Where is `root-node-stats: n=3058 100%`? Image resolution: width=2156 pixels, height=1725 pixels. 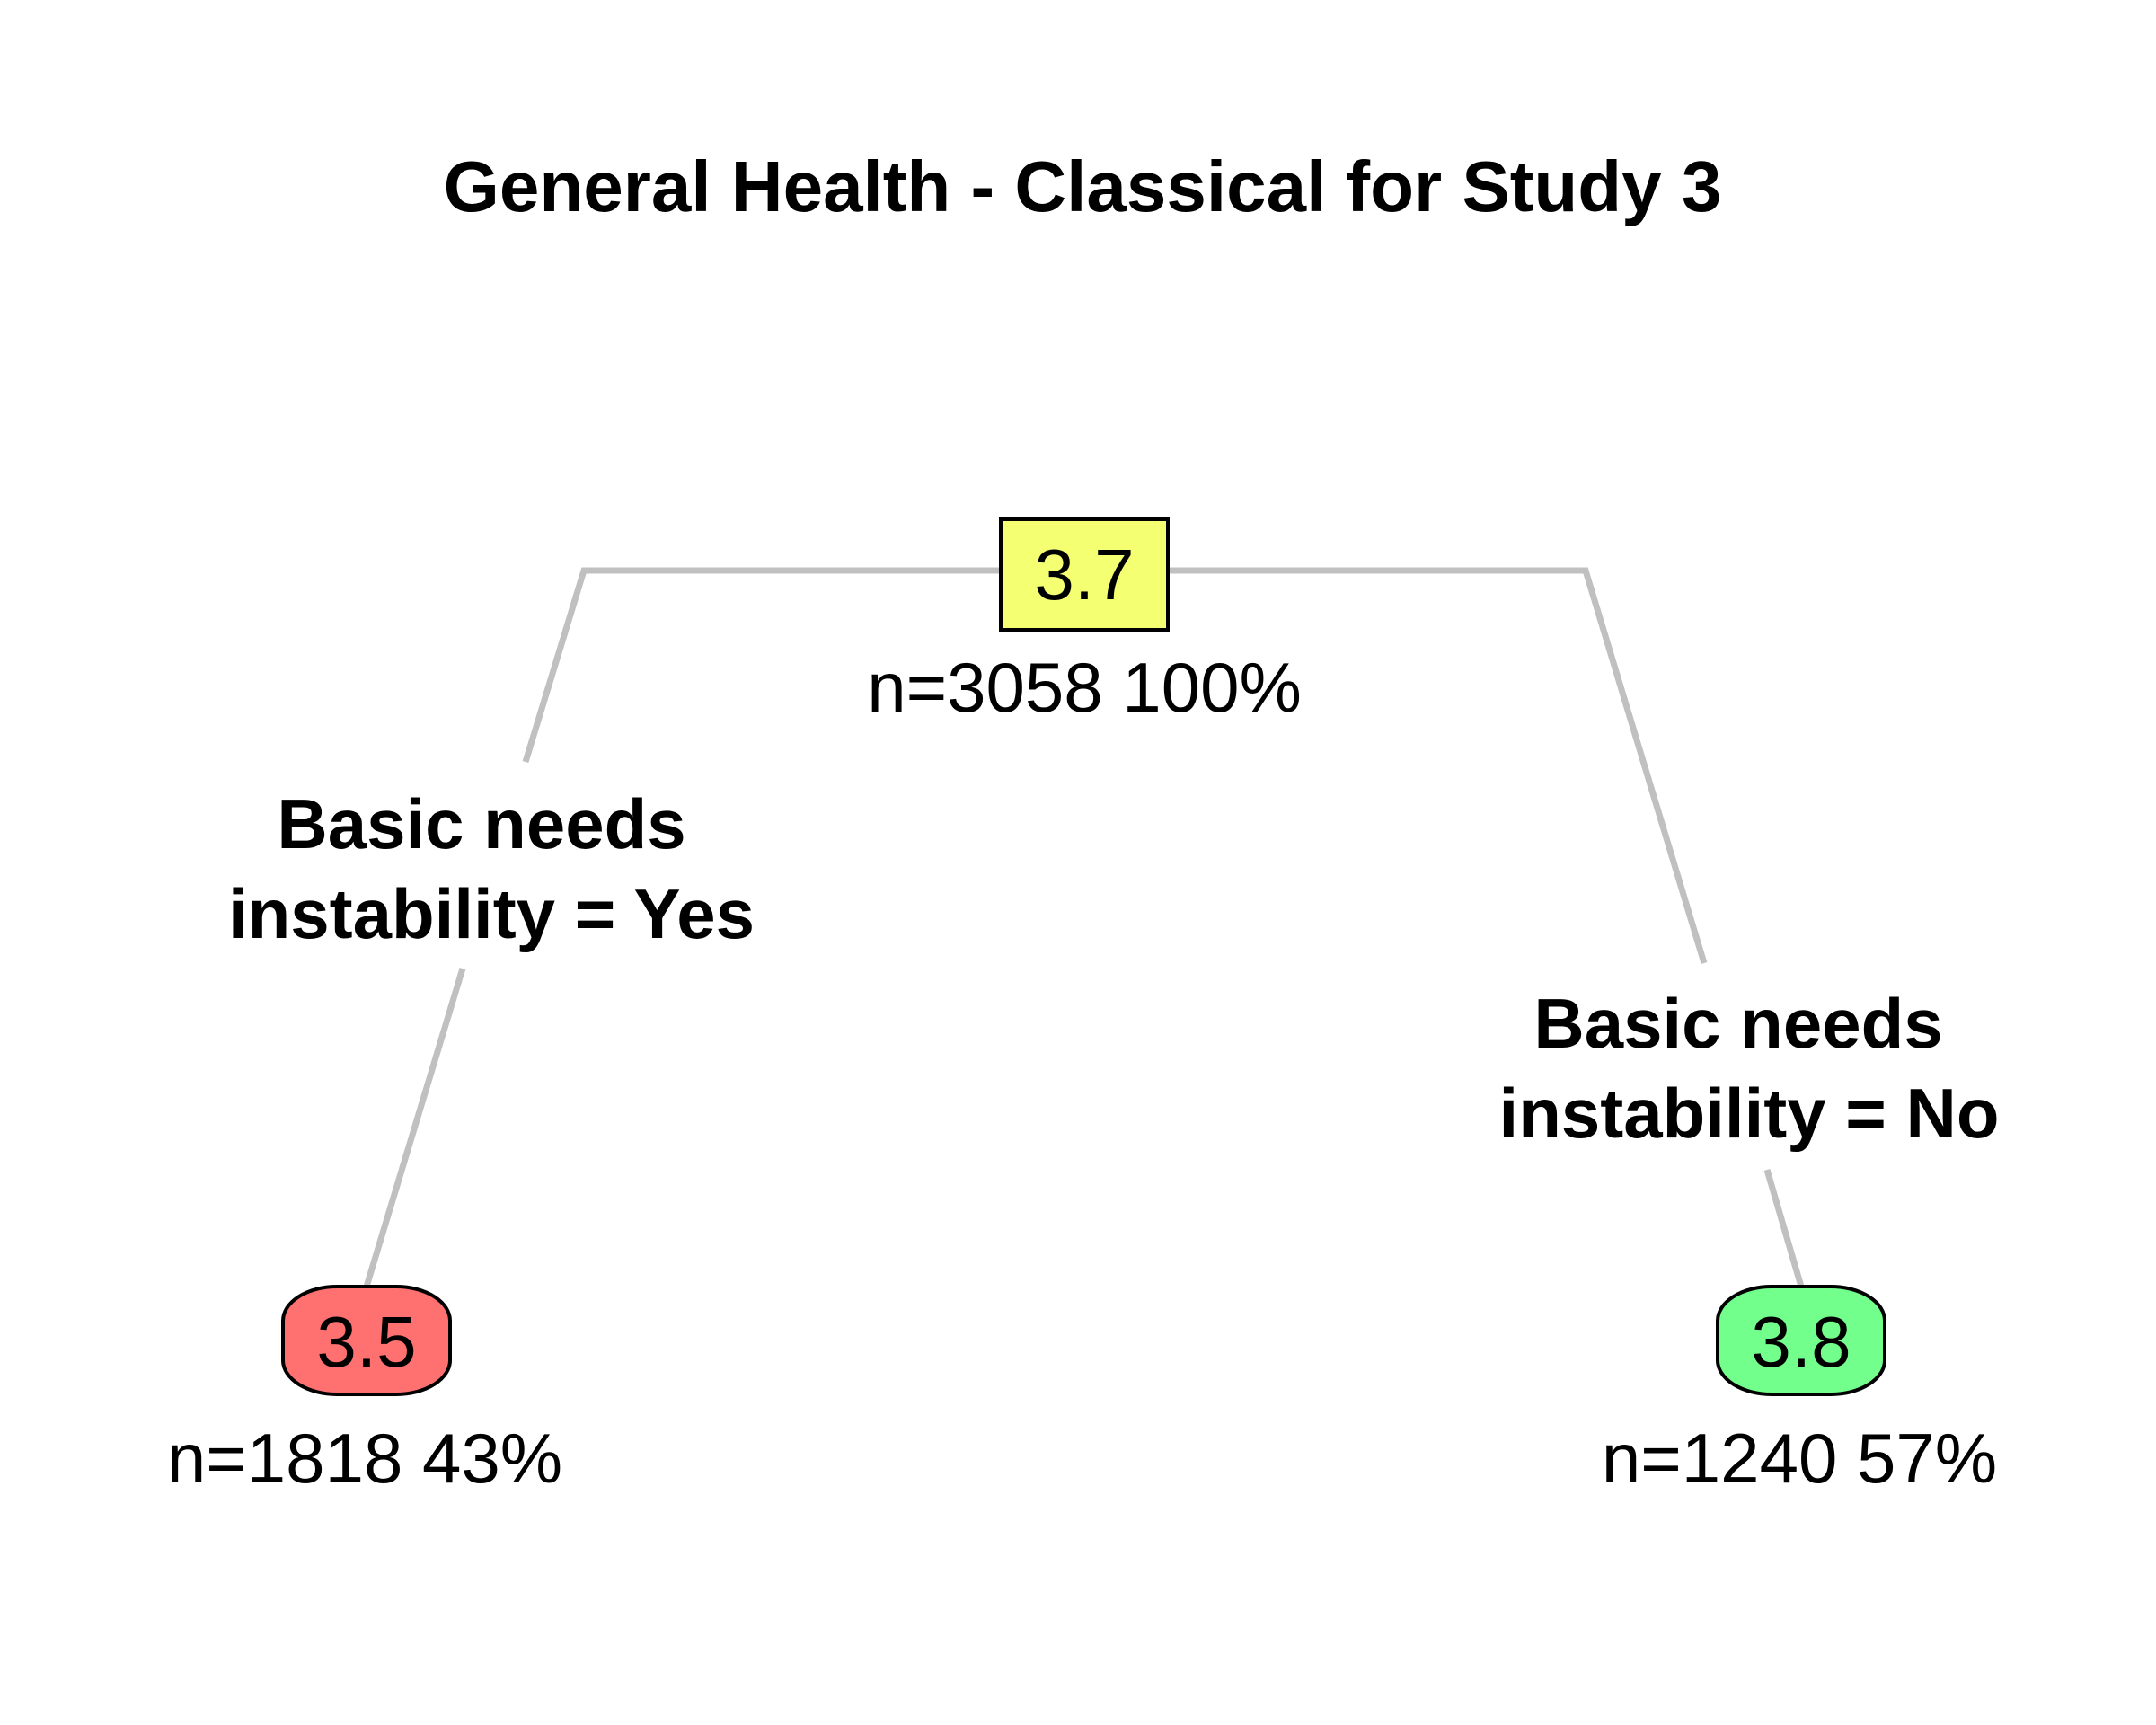
root-node-stats: n=3058 100% is located at coordinates (1084, 687).